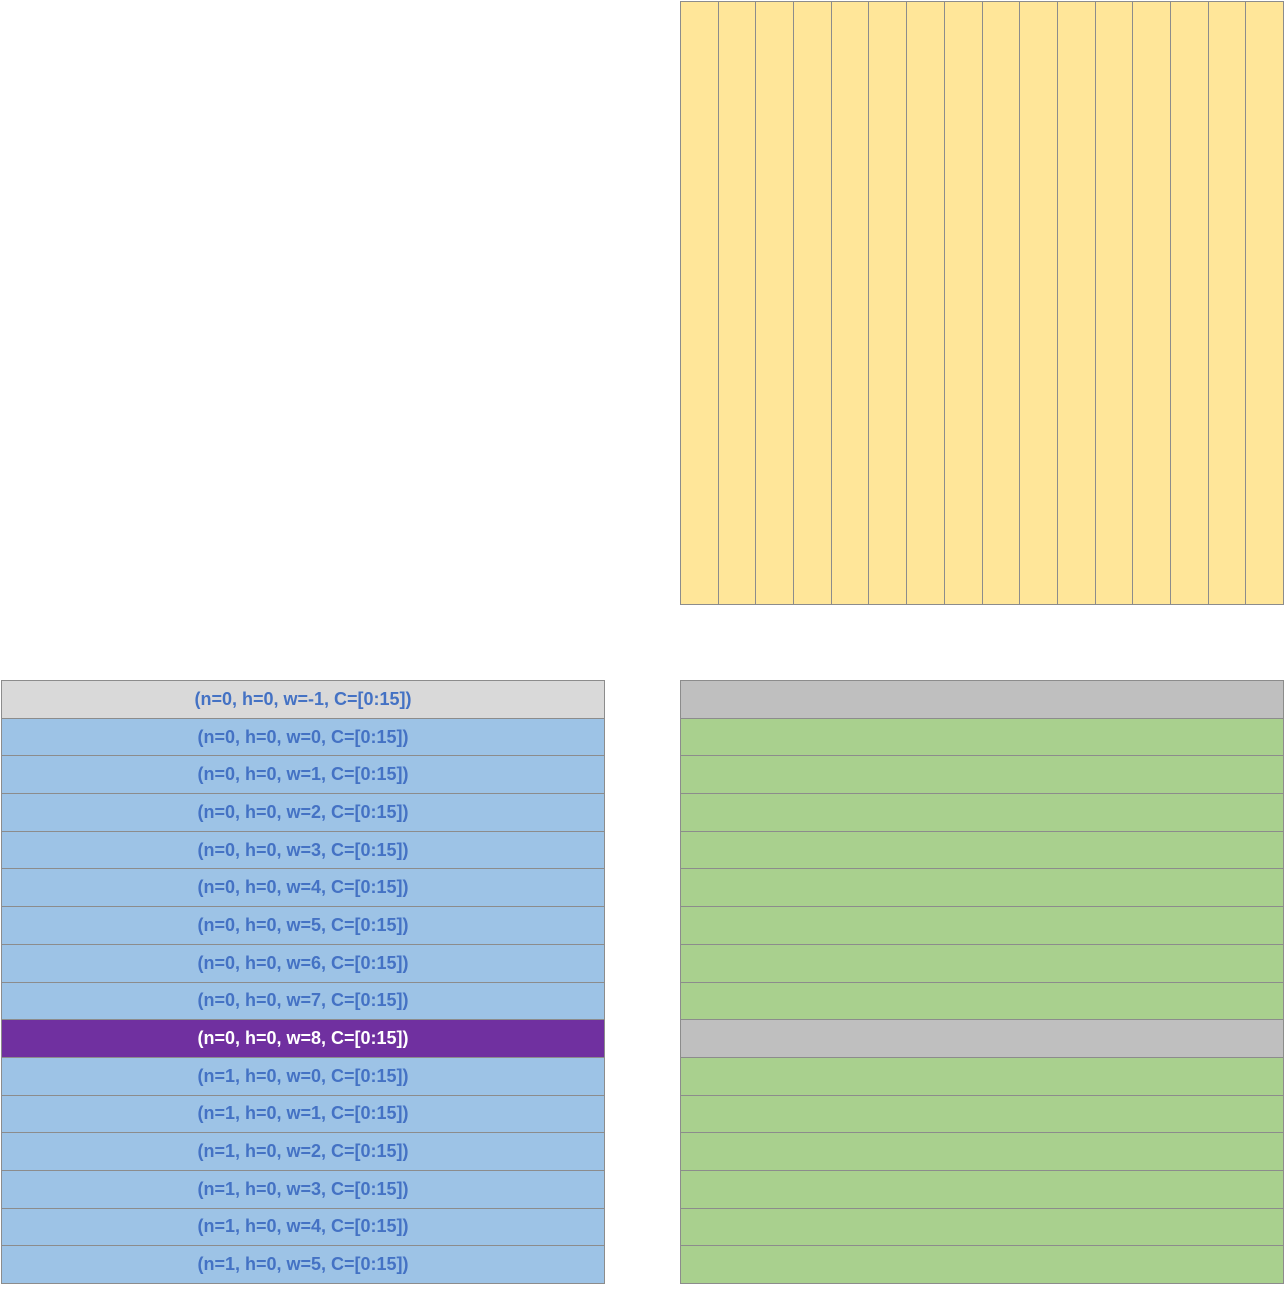 This screenshot has height=1289, width=1286. I want to click on data-row: (n=1, h=0, w=2, C=[0:15]), so click(303, 1152).